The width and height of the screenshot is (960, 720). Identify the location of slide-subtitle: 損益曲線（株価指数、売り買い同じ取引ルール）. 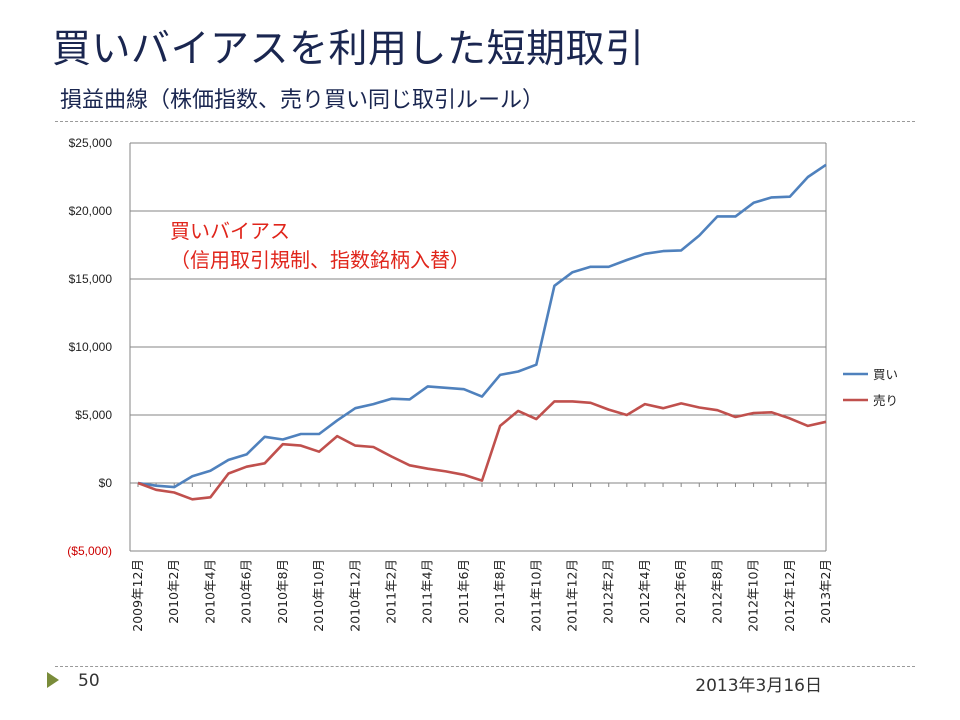
(302, 100).